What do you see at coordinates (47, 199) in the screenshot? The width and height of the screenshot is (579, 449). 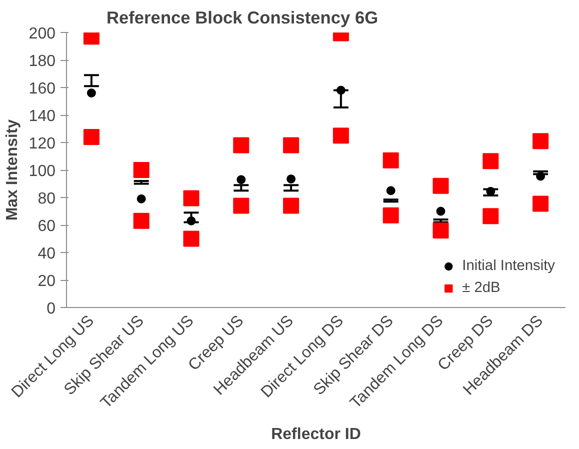 I see `y-tick-label: 80` at bounding box center [47, 199].